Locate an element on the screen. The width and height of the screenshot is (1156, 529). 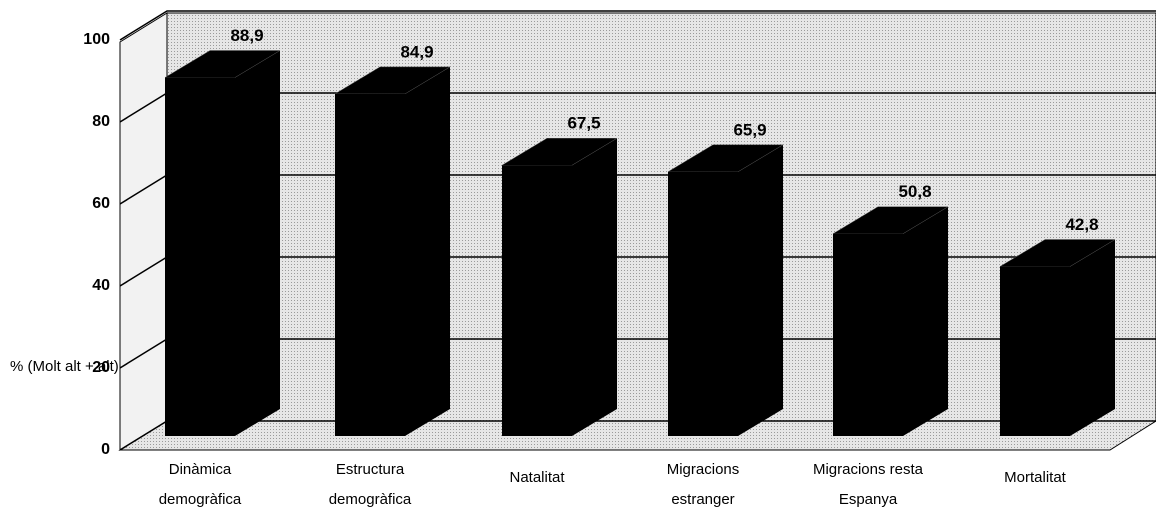
value-label: 50,8 is located at coordinates (914, 191).